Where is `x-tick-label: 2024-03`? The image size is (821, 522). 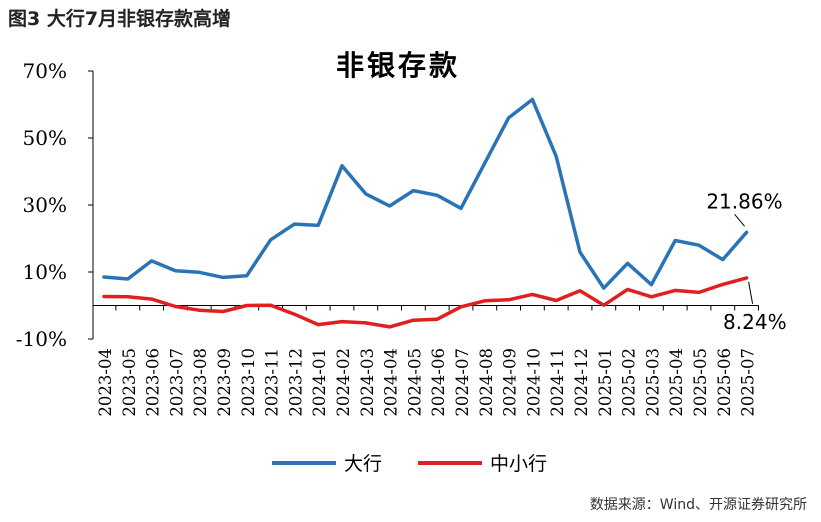 x-tick-label: 2024-03 is located at coordinates (367, 382).